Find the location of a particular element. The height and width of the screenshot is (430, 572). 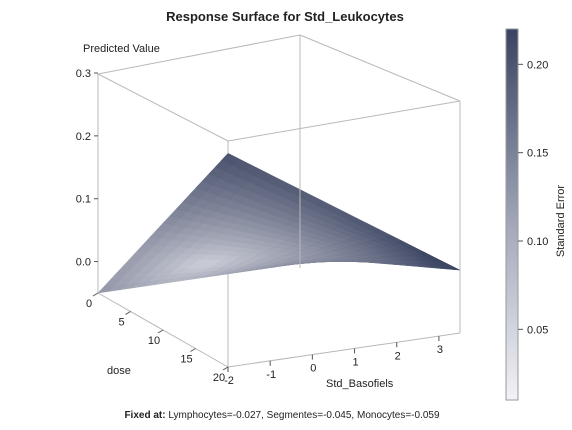

x-tick-label: 15 is located at coordinates (186, 360).